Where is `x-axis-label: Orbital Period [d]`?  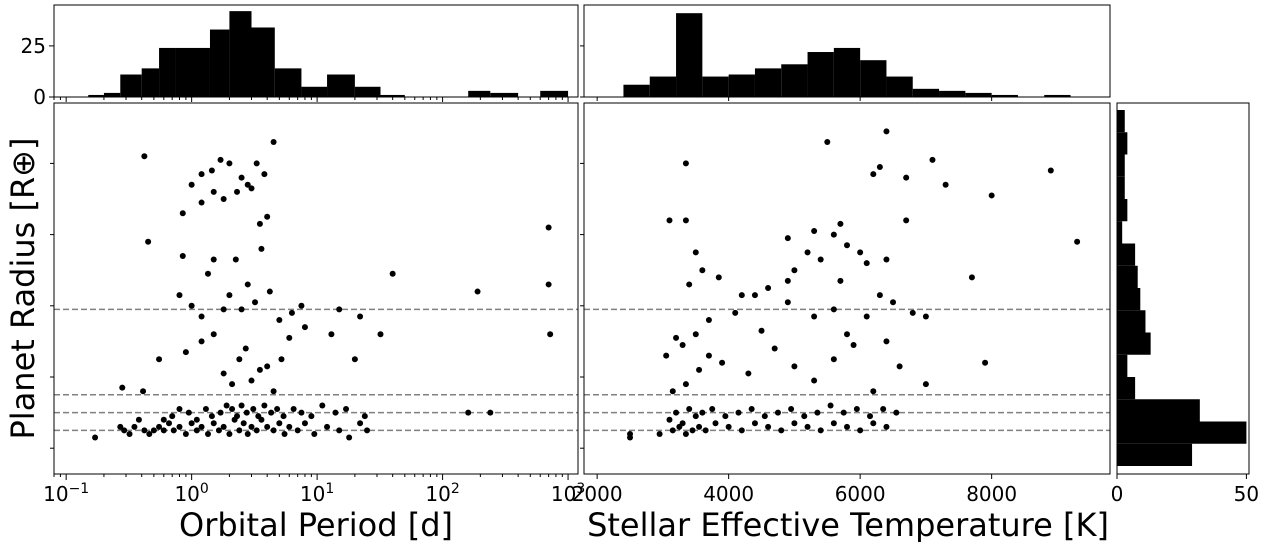 x-axis-label: Orbital Period [d] is located at coordinates (316, 524).